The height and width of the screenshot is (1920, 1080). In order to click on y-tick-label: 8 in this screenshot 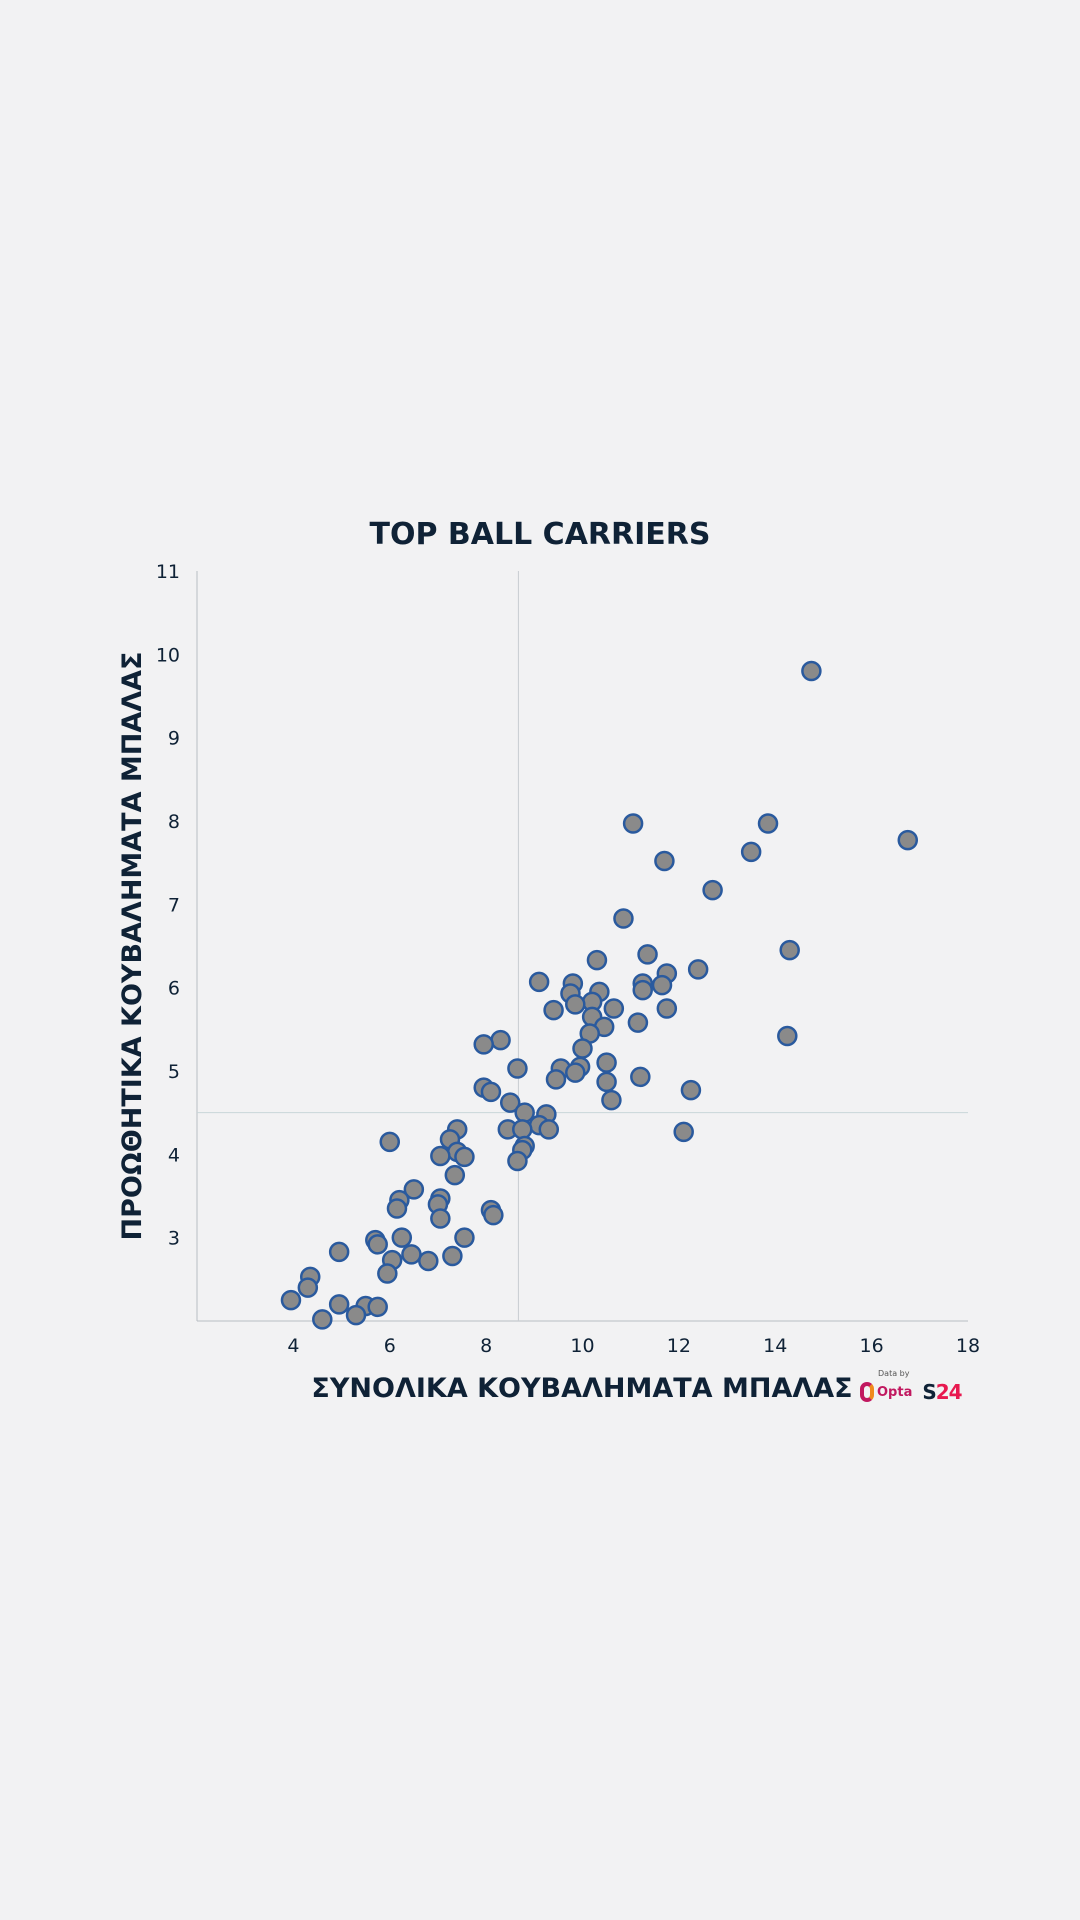, I will do `click(174, 822)`.